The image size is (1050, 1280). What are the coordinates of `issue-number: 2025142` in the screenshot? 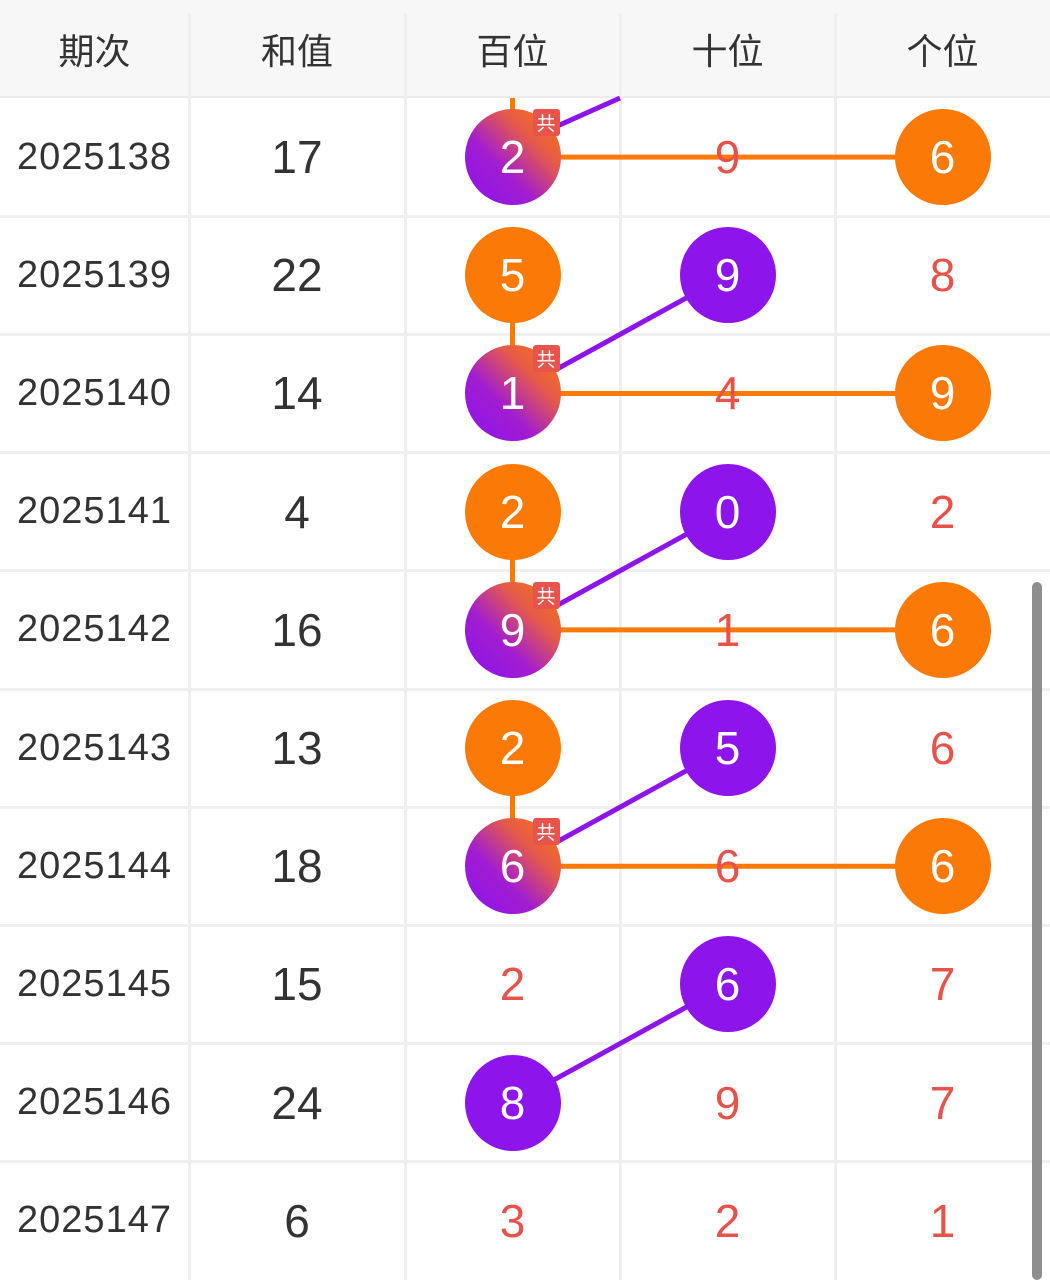 It's located at (94, 629).